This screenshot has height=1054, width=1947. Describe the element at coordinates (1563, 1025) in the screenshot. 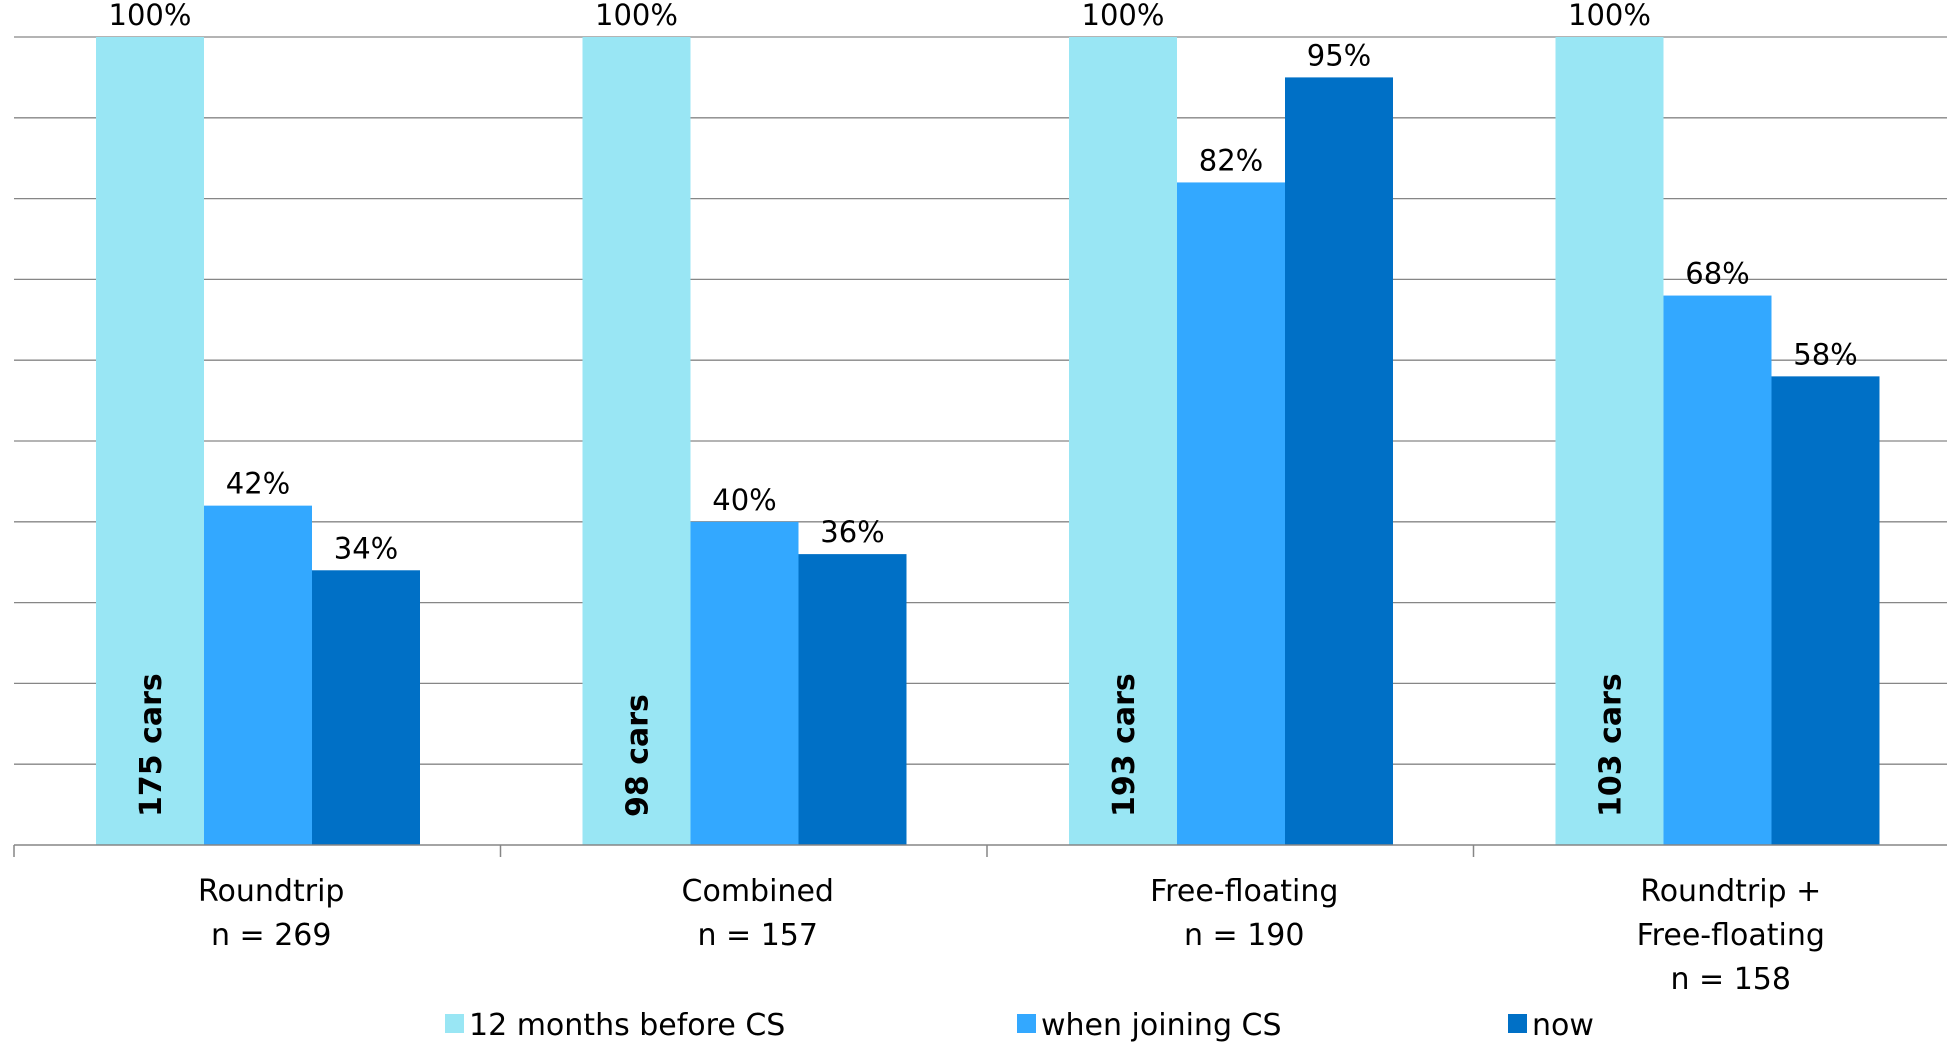

I see `legend-label: now` at that location.